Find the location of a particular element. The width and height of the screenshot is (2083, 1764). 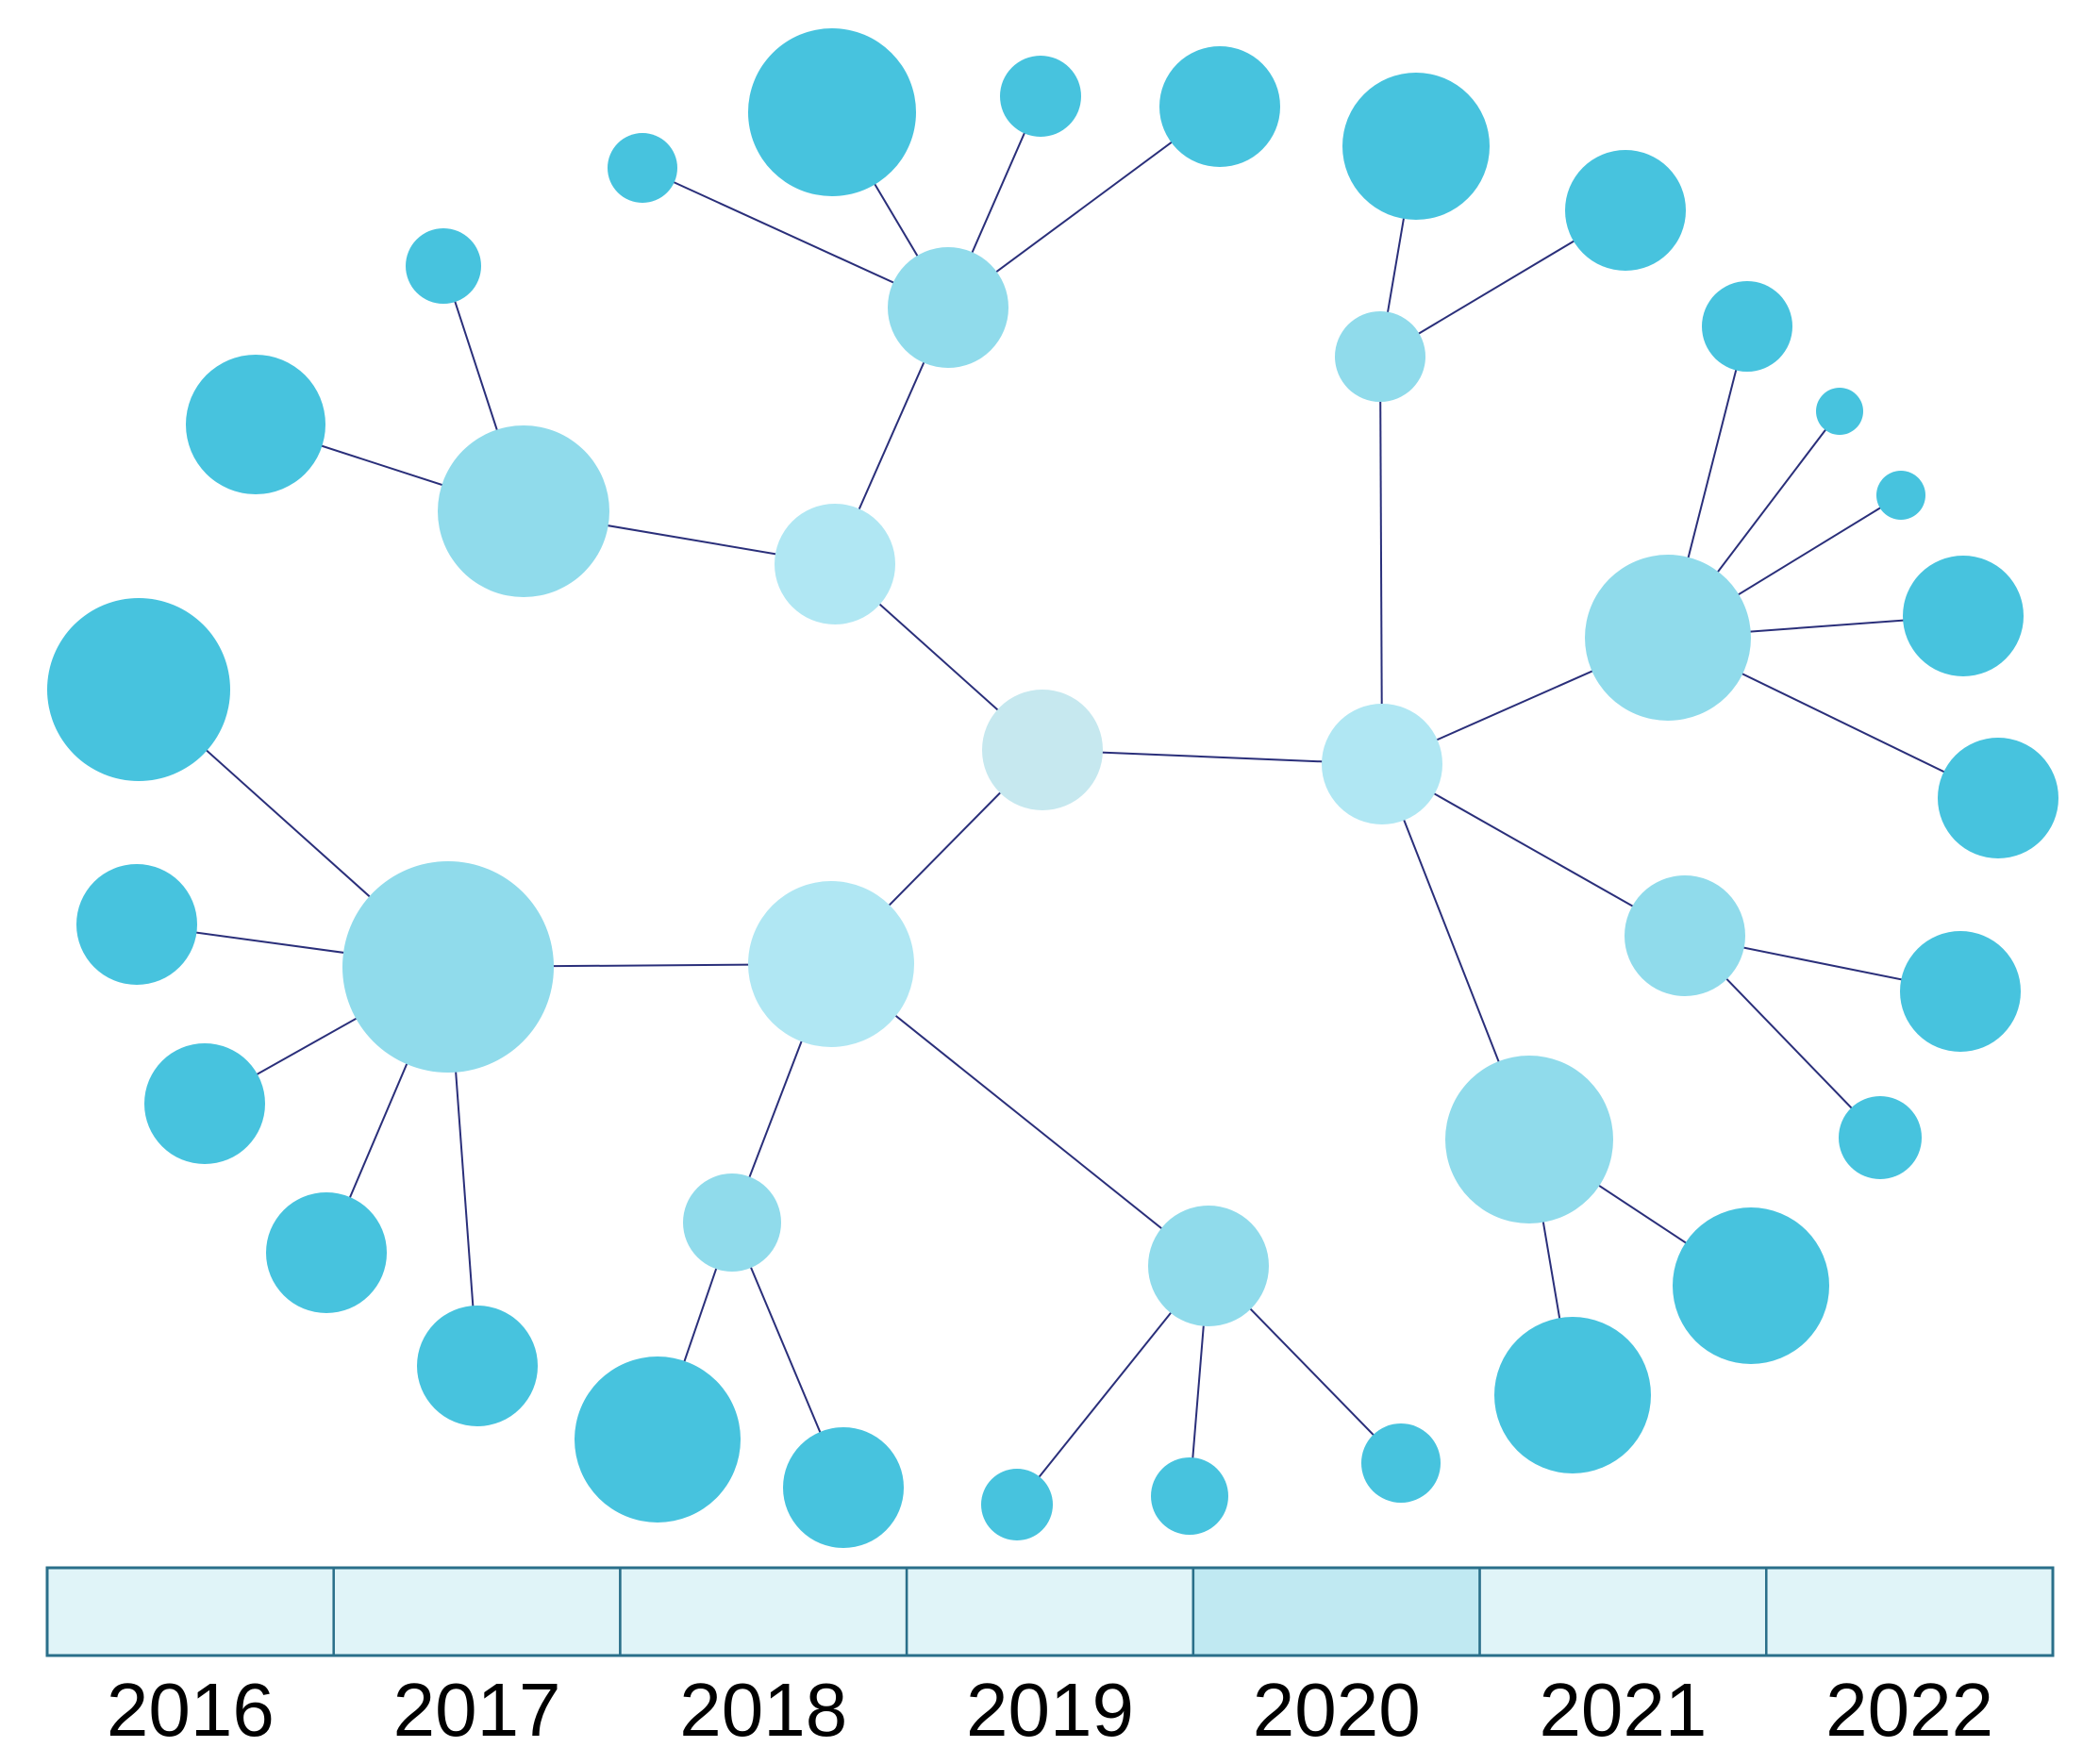

node-leaf-b3b is located at coordinates (1189, 1496).